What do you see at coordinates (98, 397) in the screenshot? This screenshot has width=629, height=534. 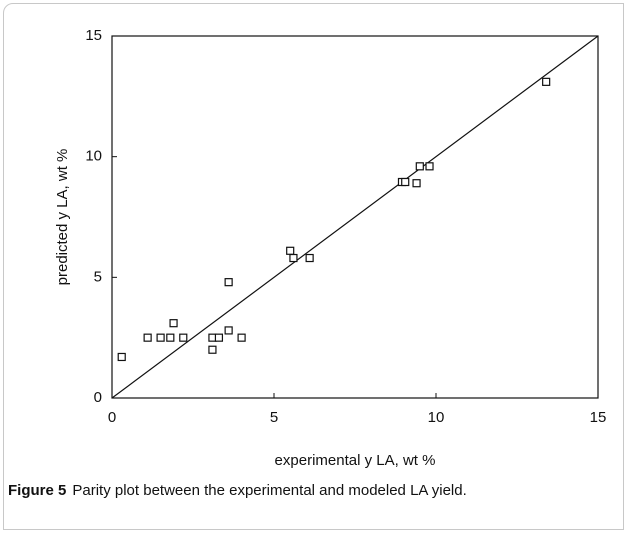 I see `y-tick-label: 0` at bounding box center [98, 397].